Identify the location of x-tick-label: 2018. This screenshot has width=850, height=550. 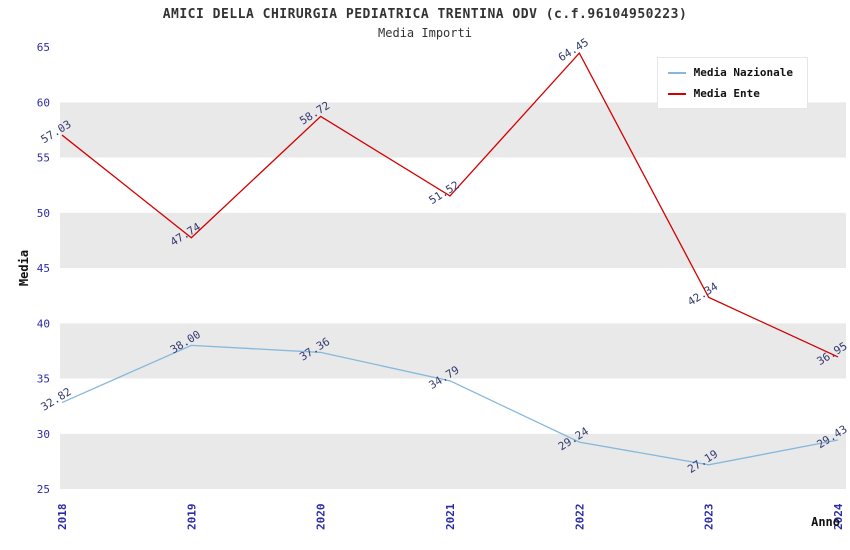
(62, 517).